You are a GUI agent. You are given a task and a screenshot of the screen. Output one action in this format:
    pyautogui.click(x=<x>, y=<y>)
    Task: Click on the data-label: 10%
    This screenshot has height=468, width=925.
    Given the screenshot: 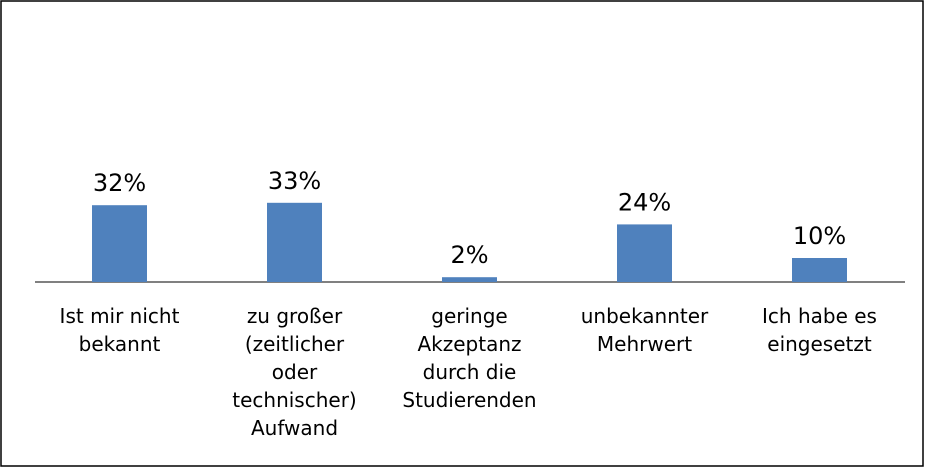 What is the action you would take?
    pyautogui.click(x=819, y=236)
    